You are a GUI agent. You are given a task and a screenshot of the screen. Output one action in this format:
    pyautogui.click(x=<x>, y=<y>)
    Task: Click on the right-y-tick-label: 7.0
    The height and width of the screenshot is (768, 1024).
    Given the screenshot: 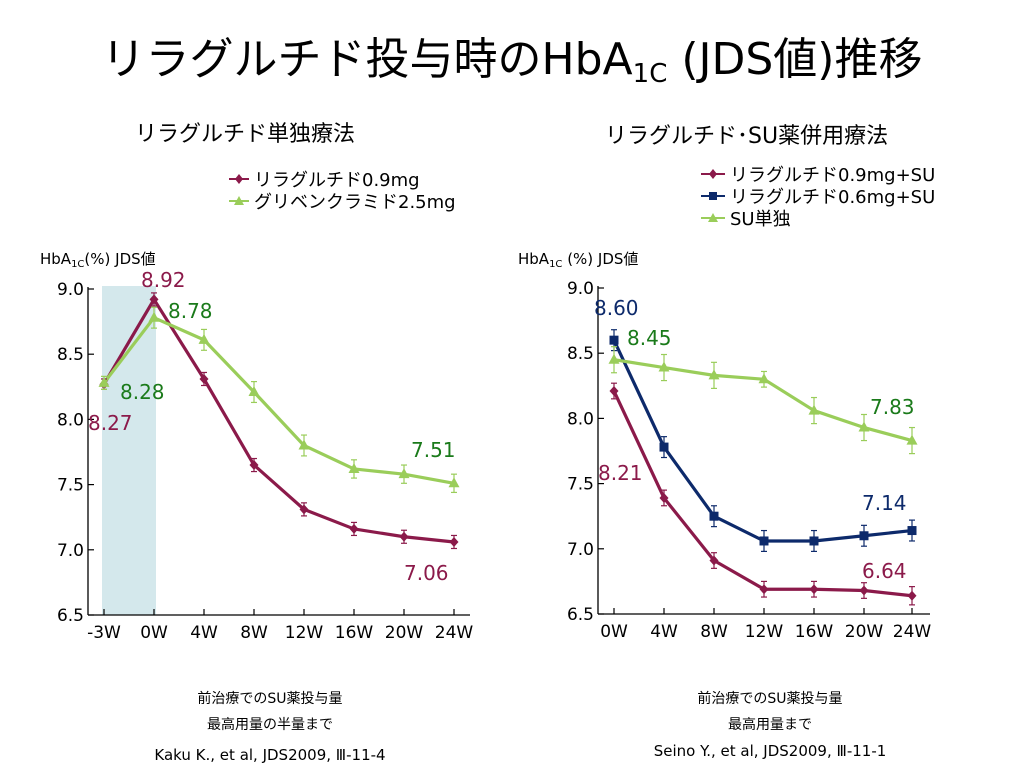 What is the action you would take?
    pyautogui.click(x=580, y=550)
    